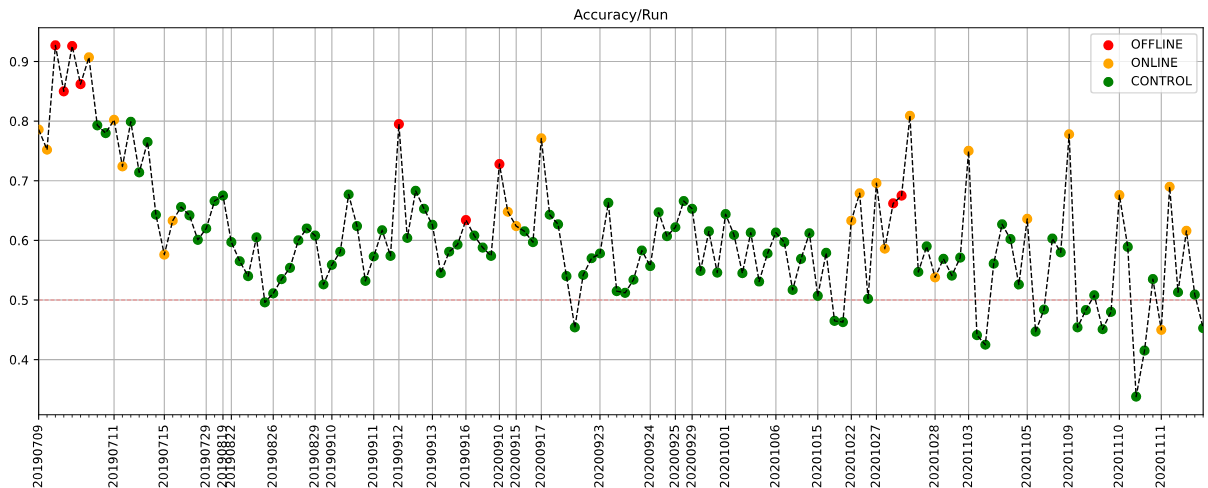 The height and width of the screenshot is (488, 1208). I want to click on x-tick-label: 20201001, so click(724, 456).